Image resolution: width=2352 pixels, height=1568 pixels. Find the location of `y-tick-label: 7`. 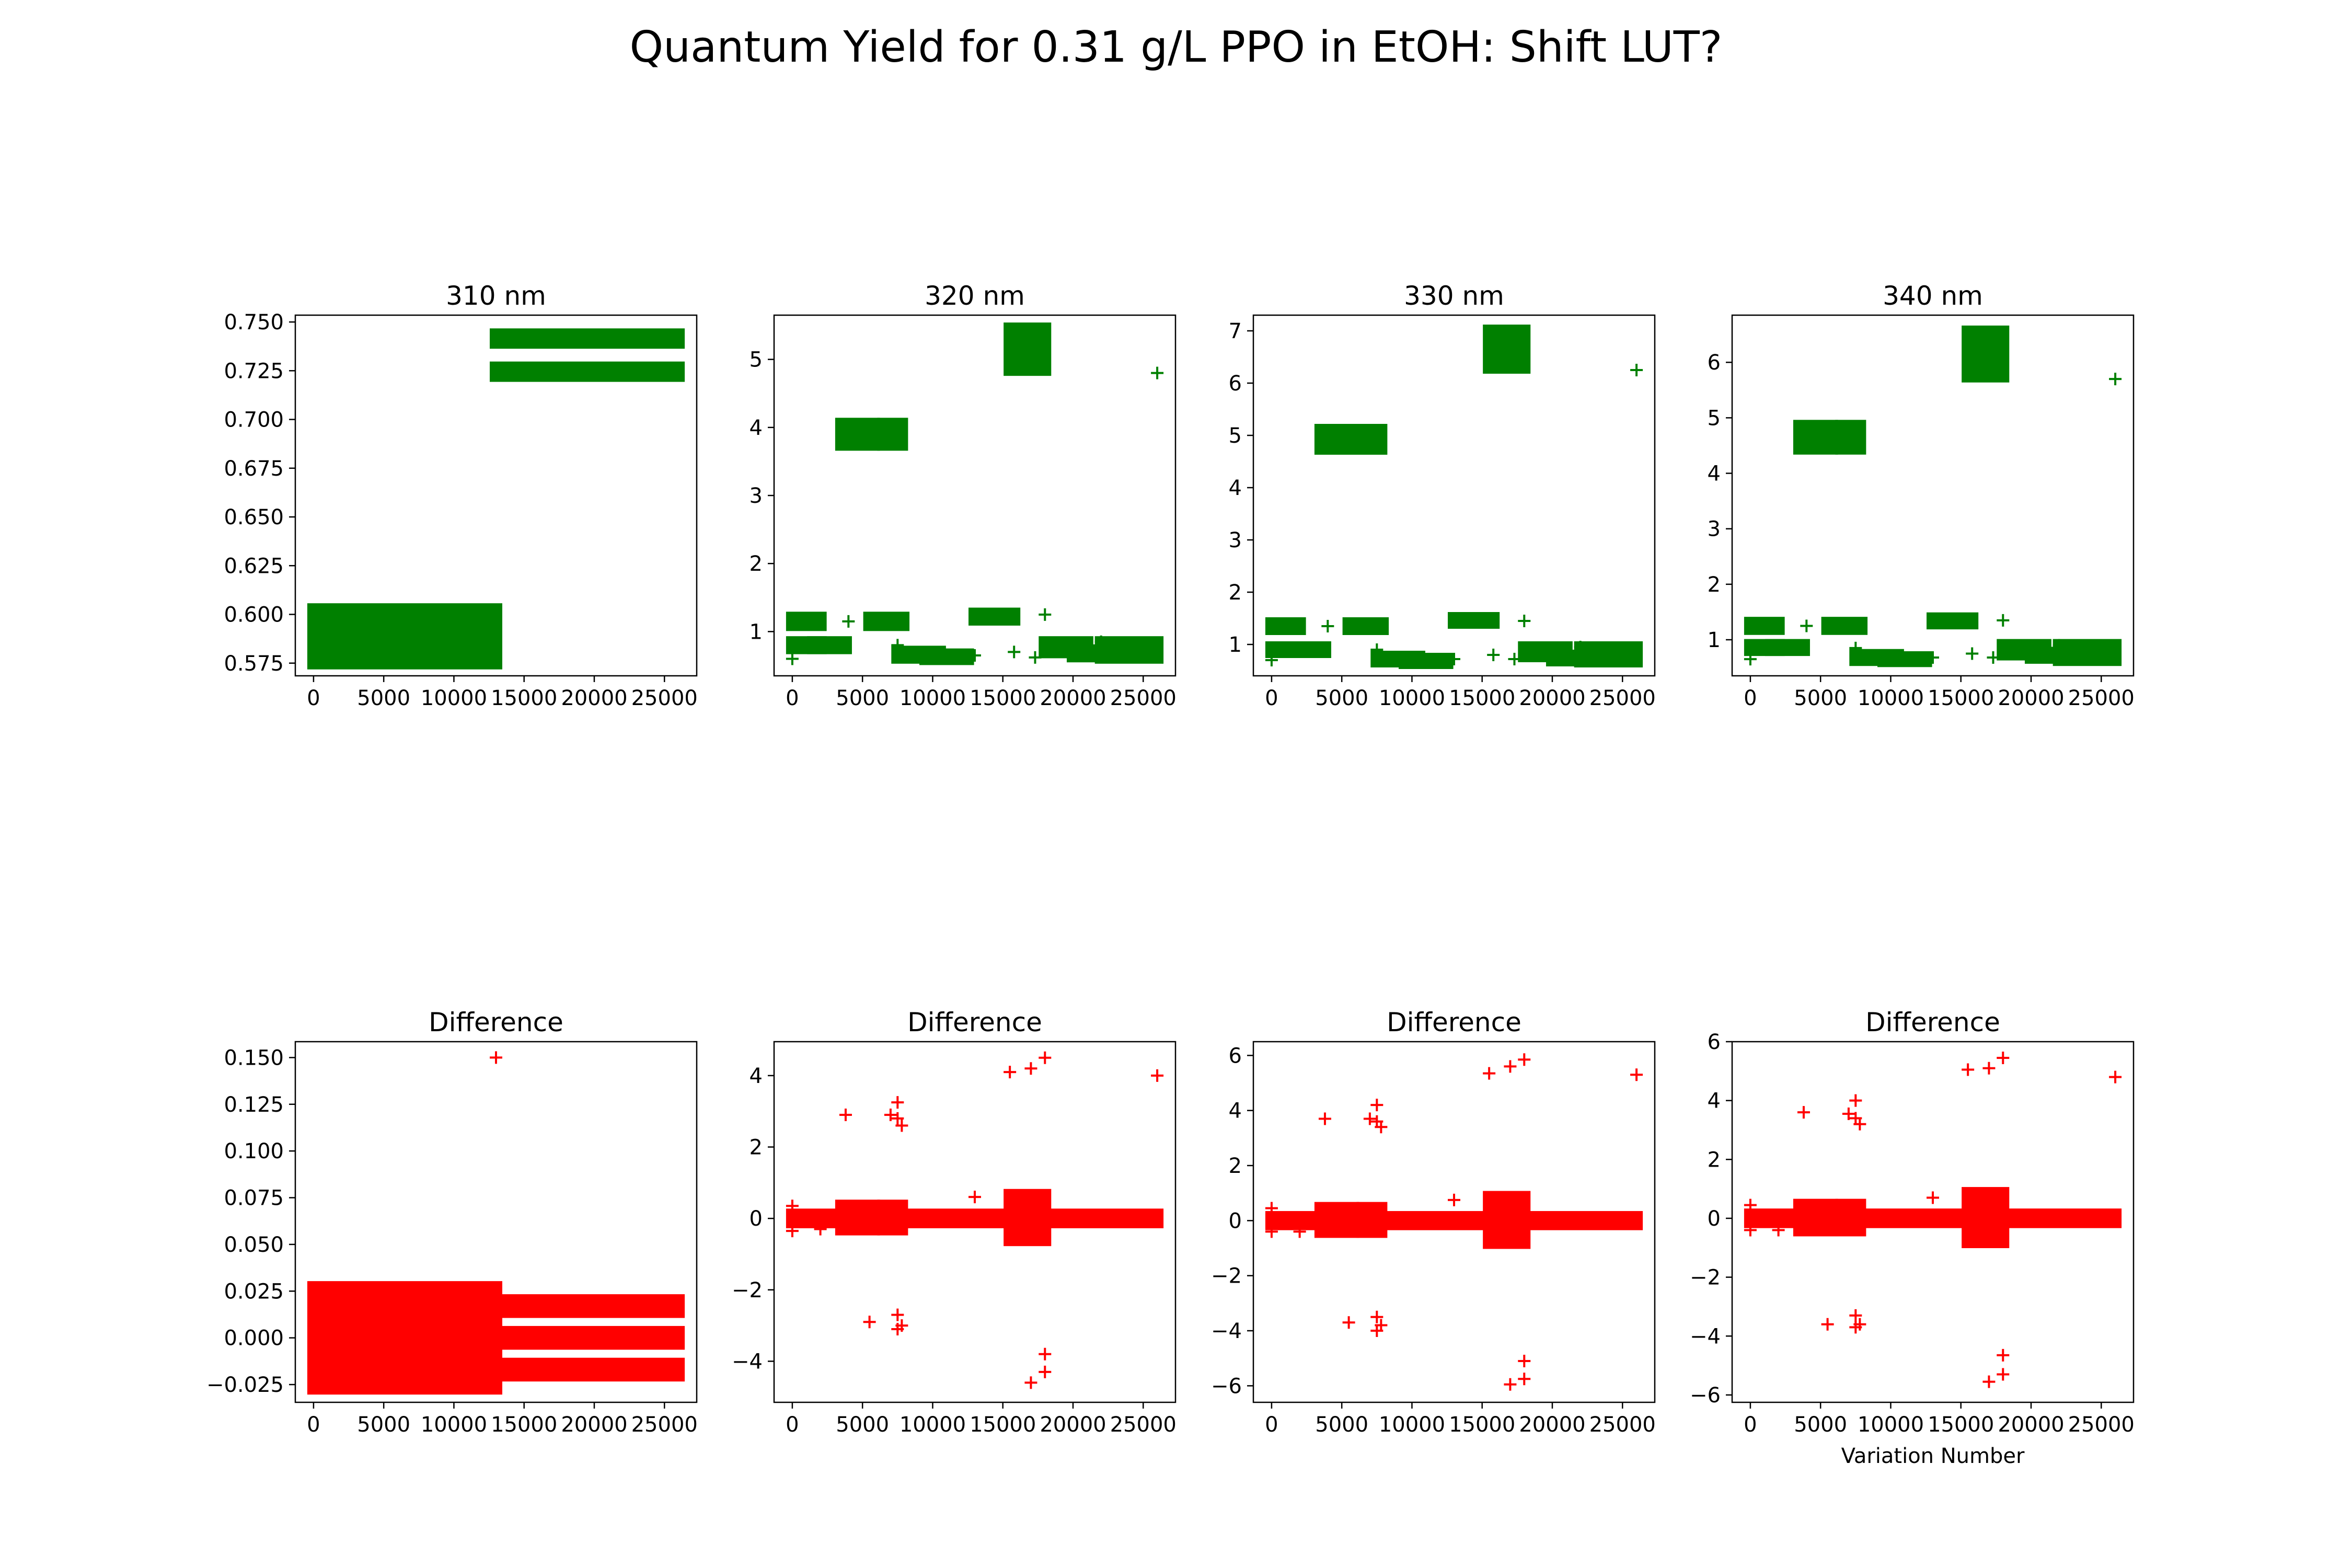

y-tick-label: 7 is located at coordinates (1235, 331).